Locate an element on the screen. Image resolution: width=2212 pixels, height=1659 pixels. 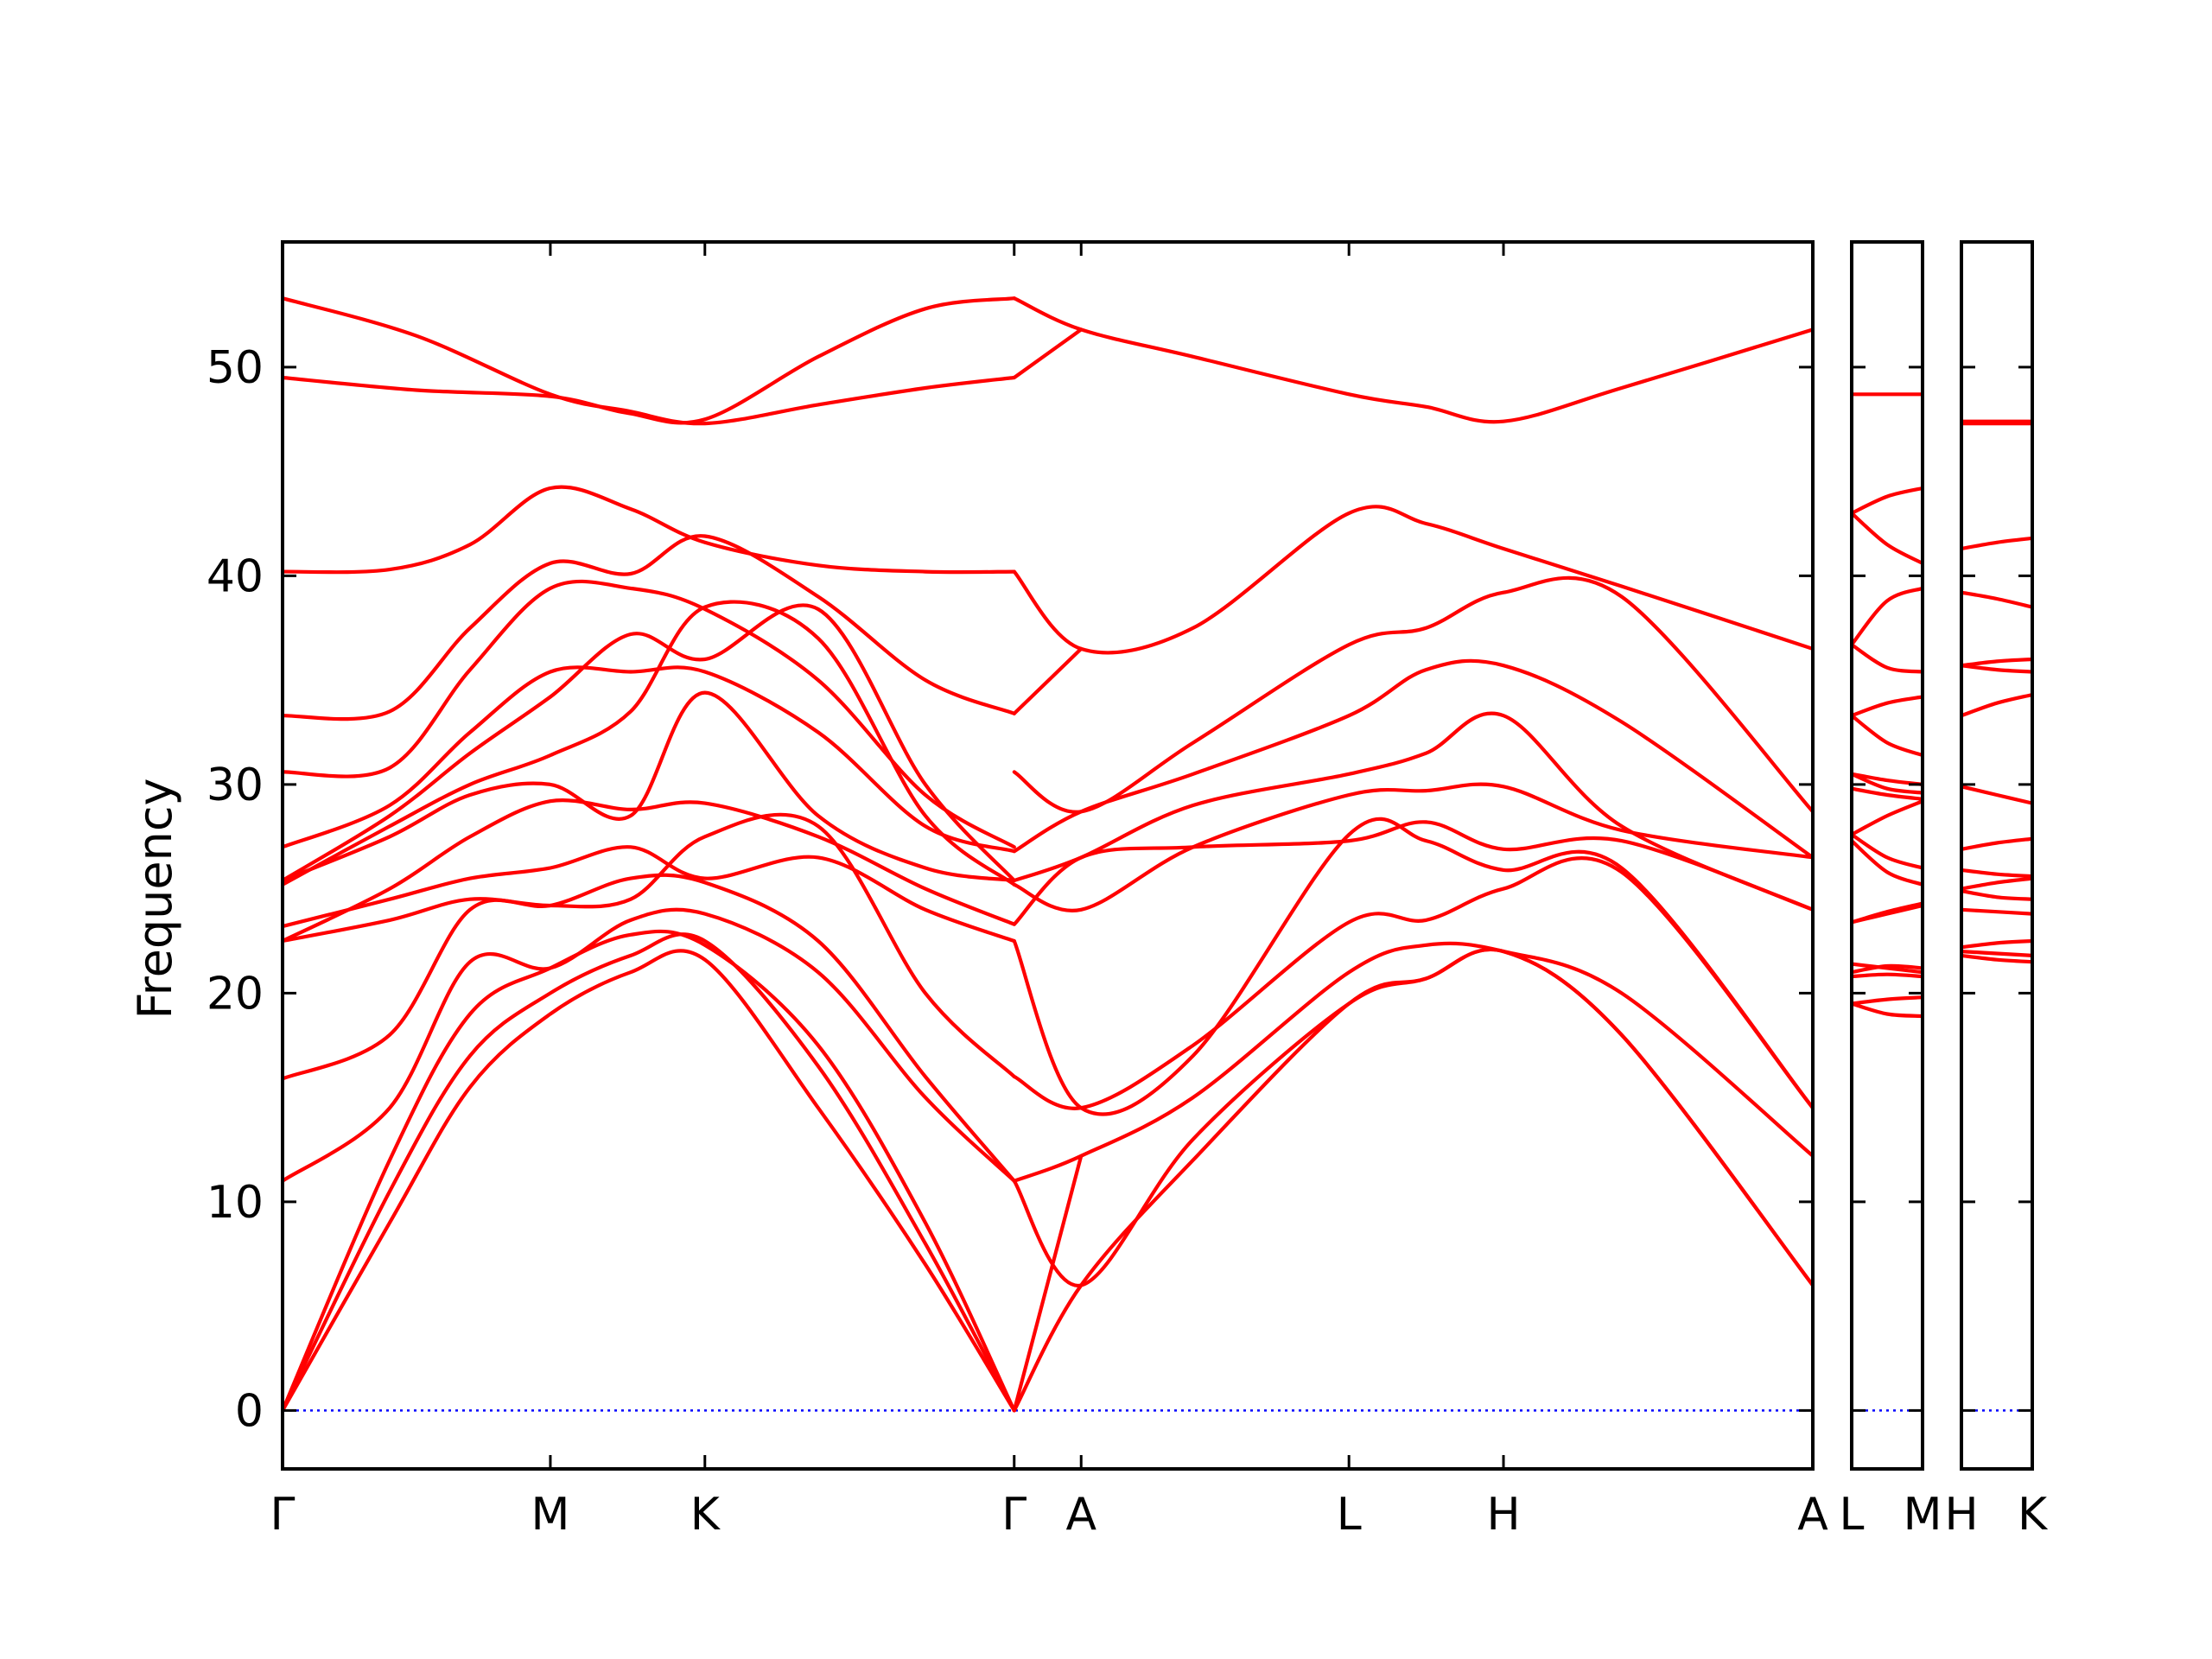
y-tick-label: 10 is located at coordinates (235, 1203).